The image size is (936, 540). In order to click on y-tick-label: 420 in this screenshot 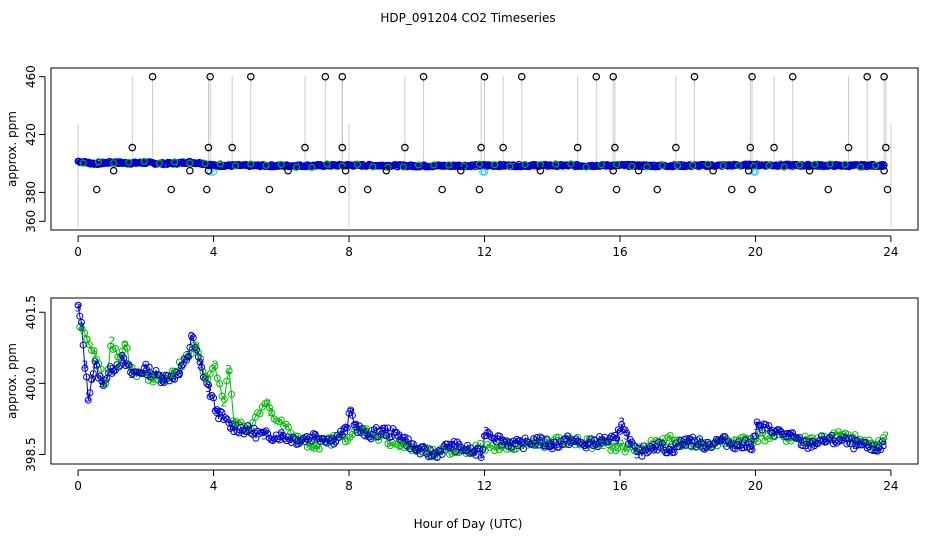, I will do `click(31, 134)`.